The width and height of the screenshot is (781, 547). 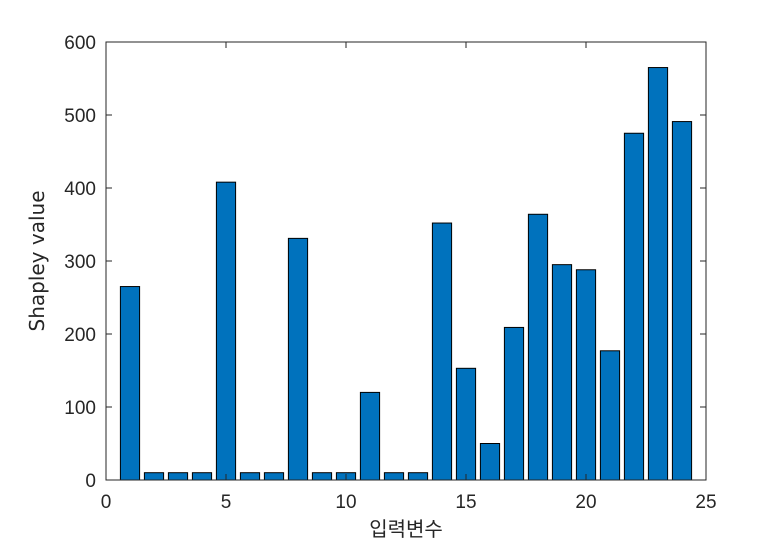 I want to click on y-tick-label: 300, so click(x=80, y=262).